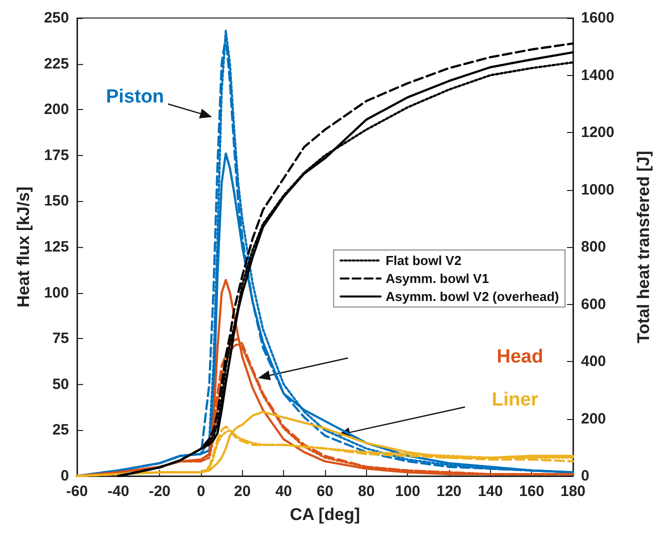 Image resolution: width=660 pixels, height=537 pixels. I want to click on y-tick-label: 175, so click(56, 155).